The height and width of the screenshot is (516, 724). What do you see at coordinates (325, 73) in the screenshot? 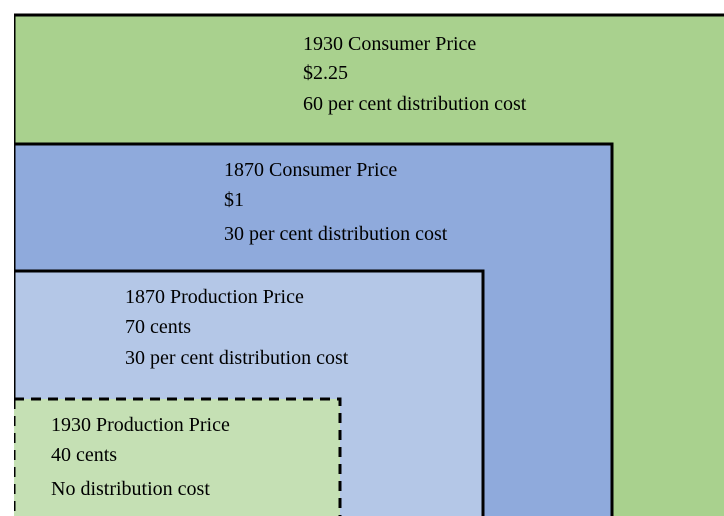
I see `box-label: $2.25` at bounding box center [325, 73].